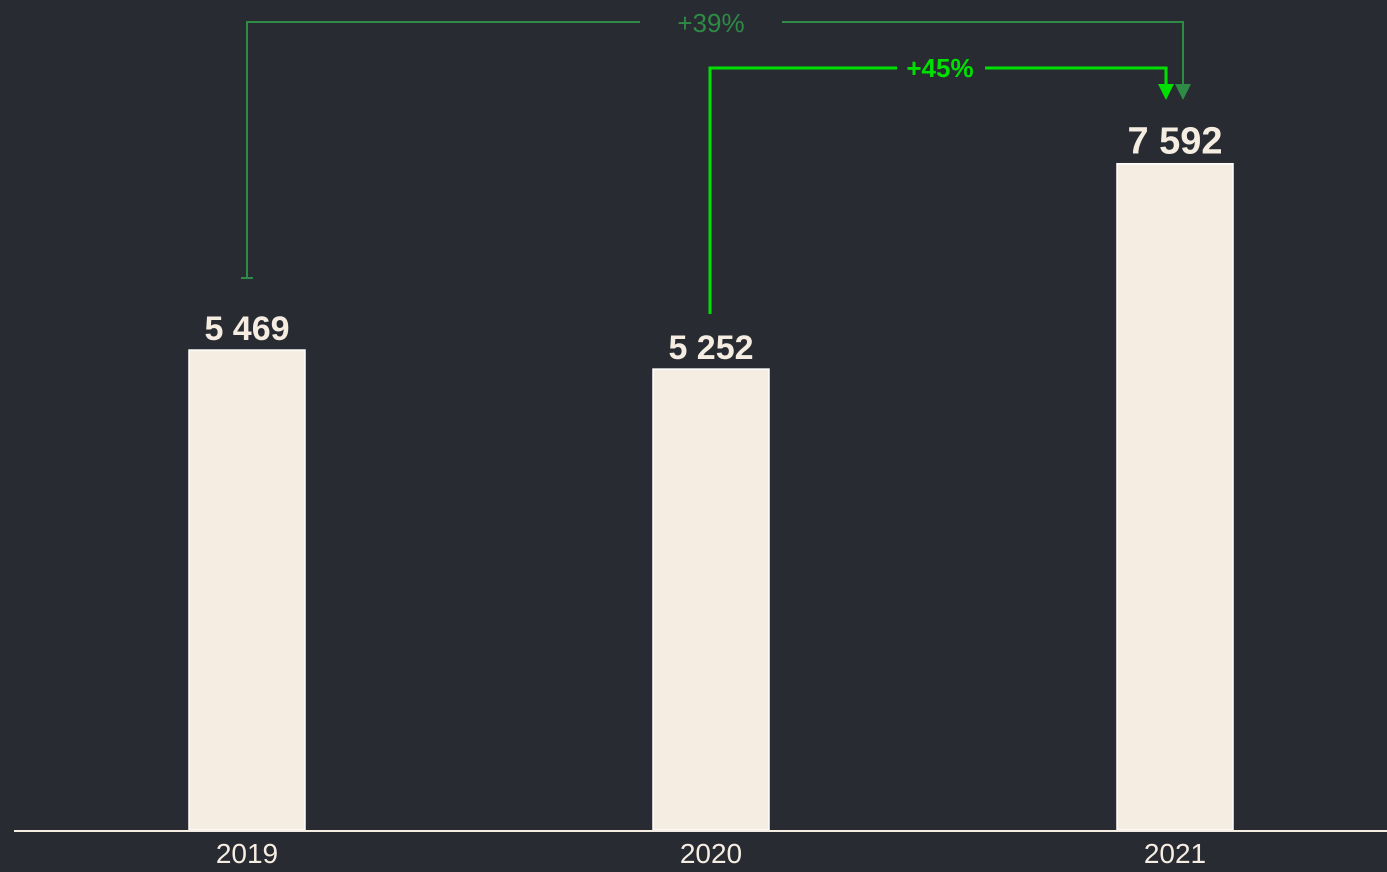 The width and height of the screenshot is (1387, 872). I want to click on growth-arrowhead-2020-2021, so click(1166, 92).